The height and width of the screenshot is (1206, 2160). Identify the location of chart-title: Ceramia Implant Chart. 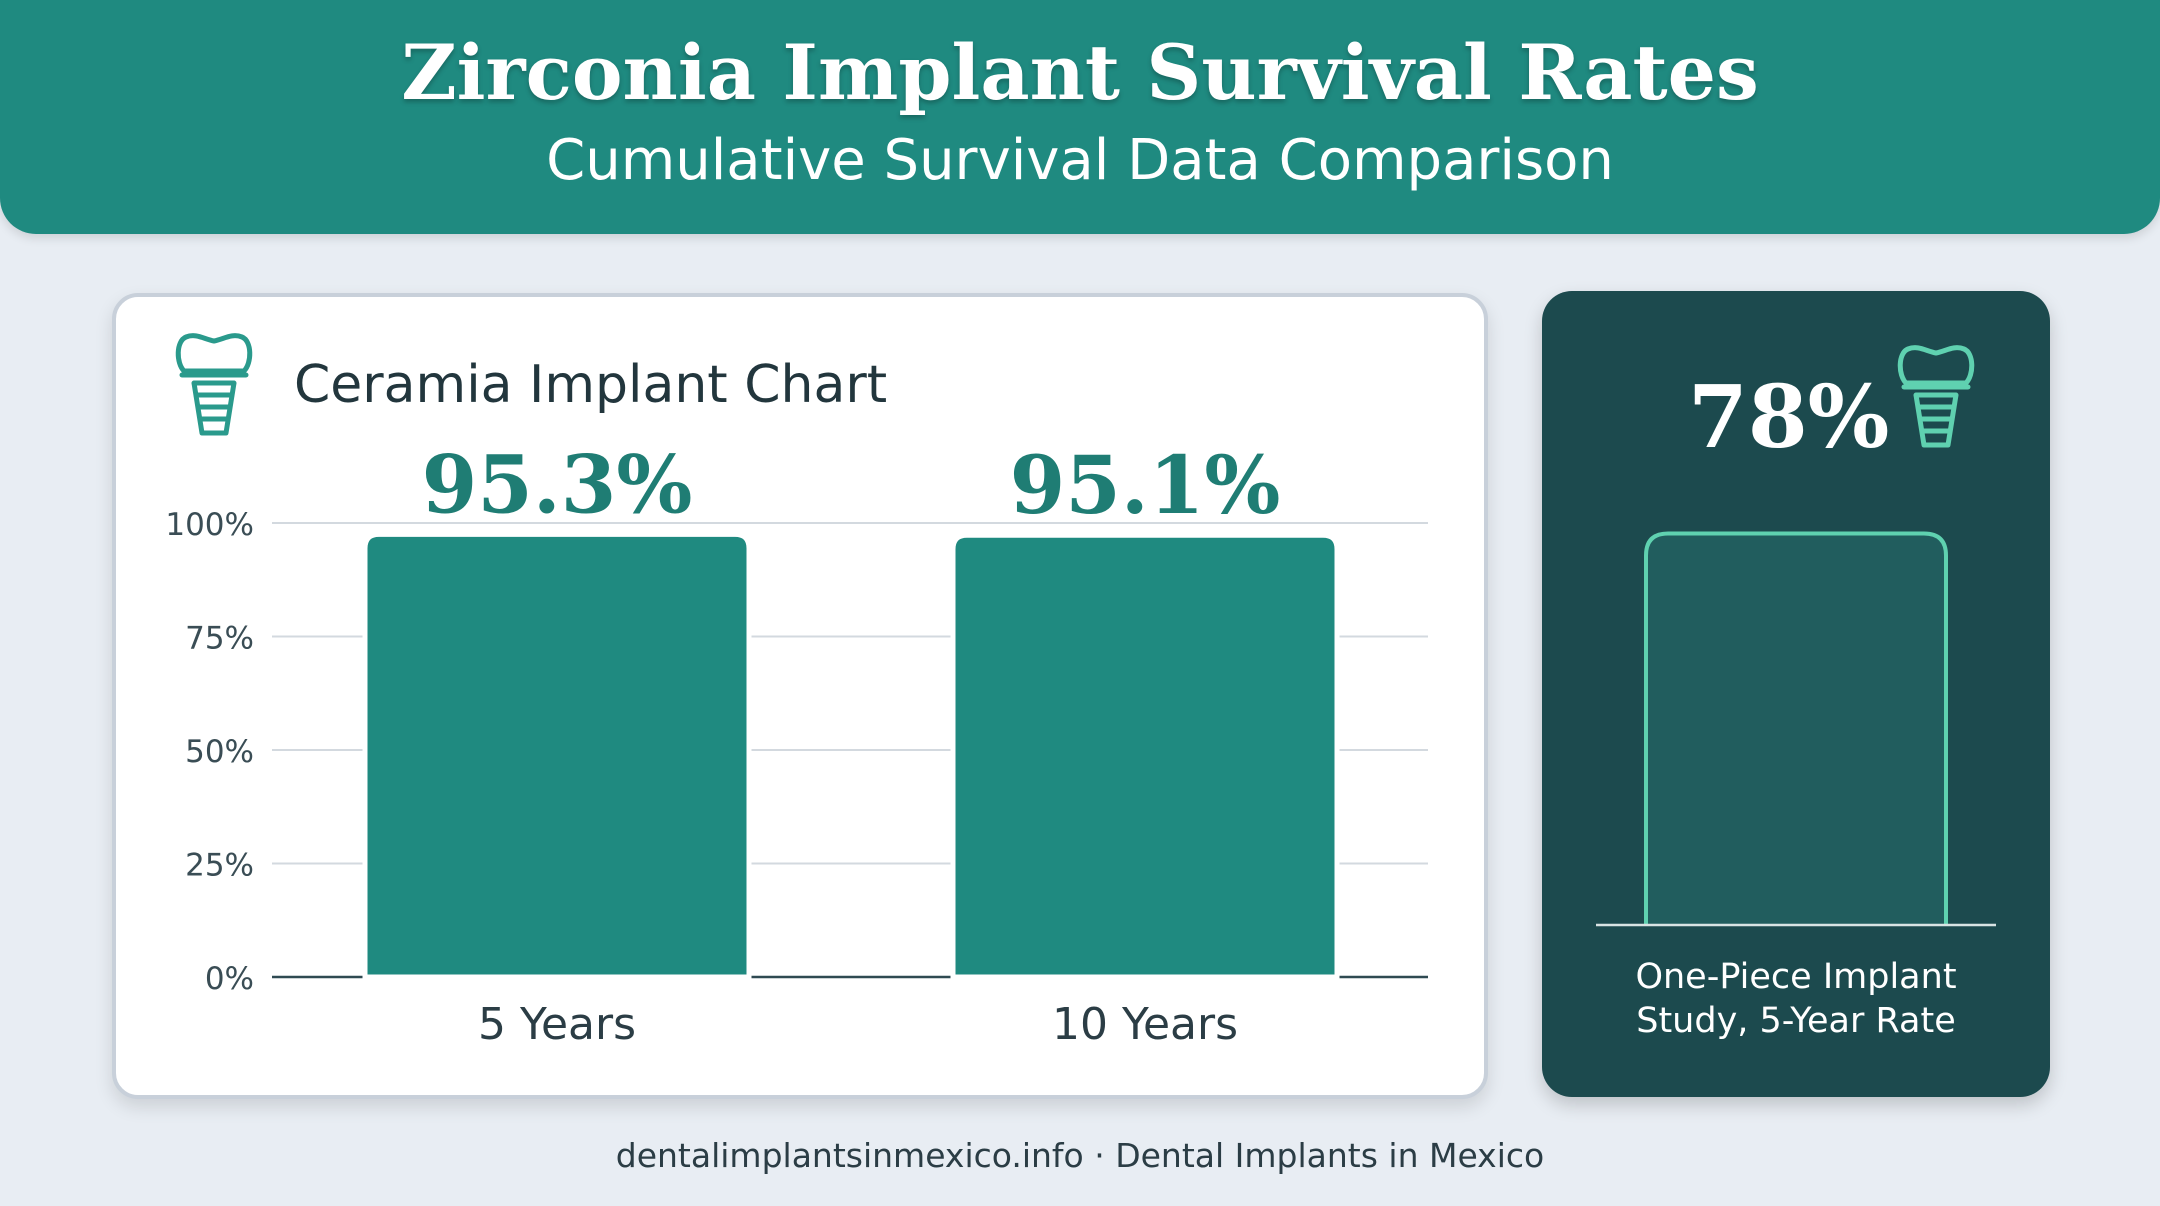
(591, 385).